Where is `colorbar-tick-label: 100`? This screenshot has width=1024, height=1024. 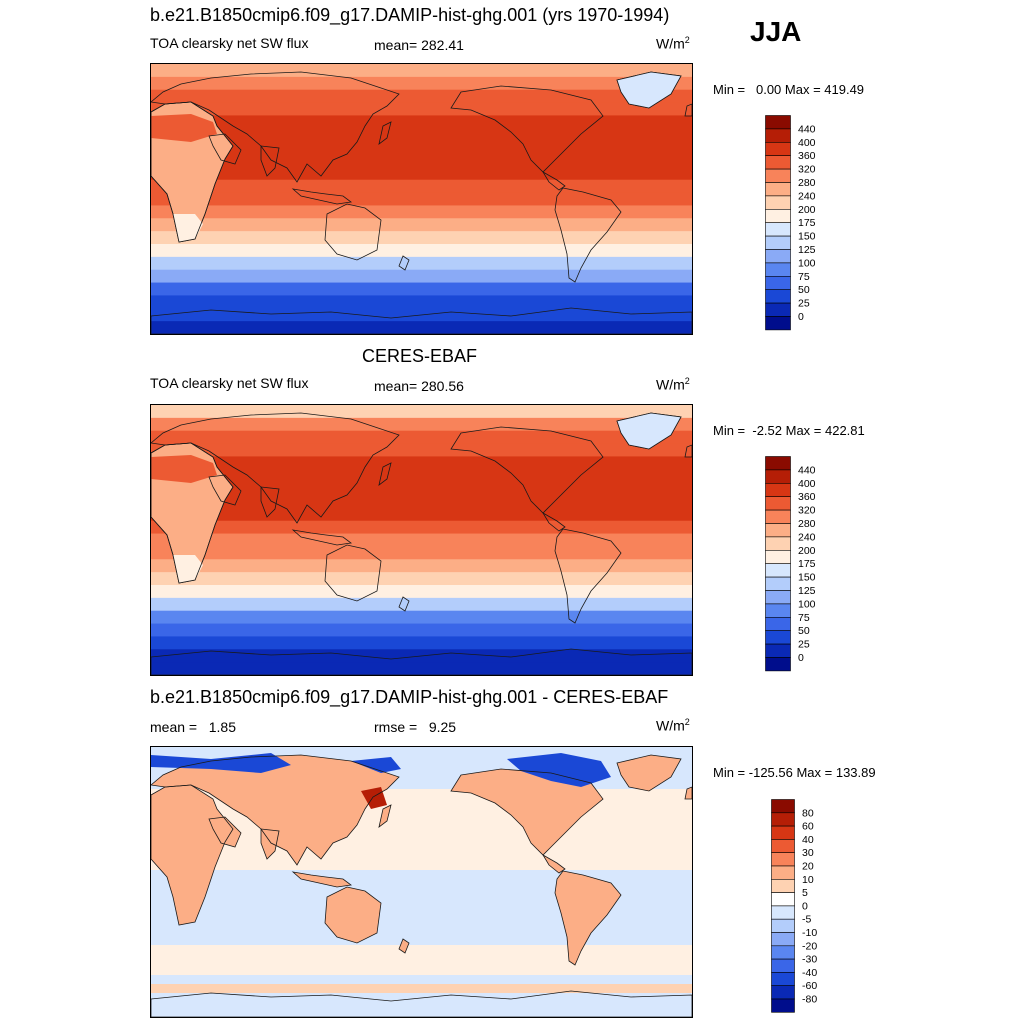
colorbar-tick-label: 100 is located at coordinates (807, 604).